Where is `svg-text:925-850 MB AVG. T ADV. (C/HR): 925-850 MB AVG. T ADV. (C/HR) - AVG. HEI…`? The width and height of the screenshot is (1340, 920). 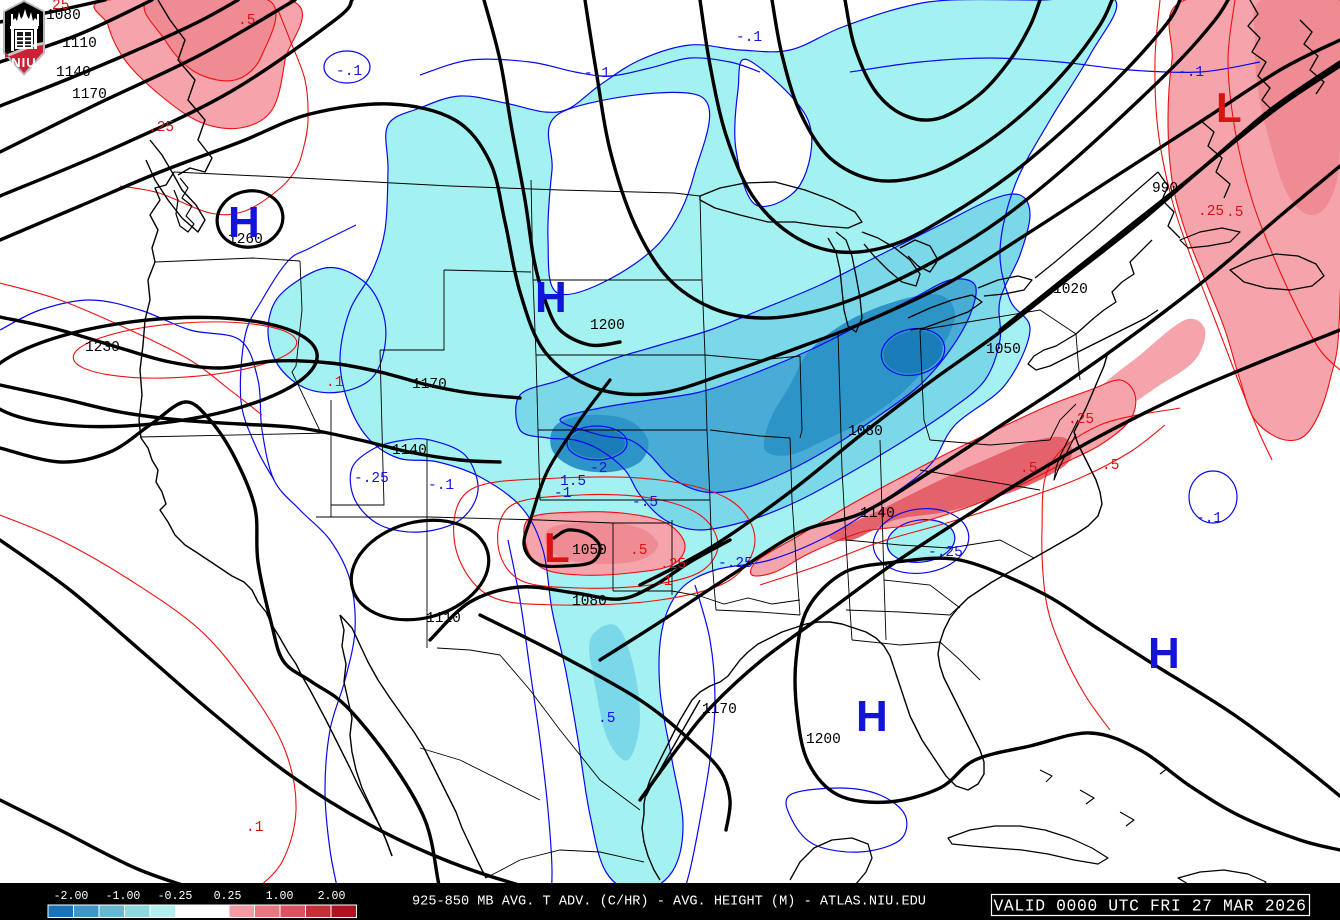
svg-text:925-850 MB AVG. T ADV. (C/HR): 925-850 MB AVG. T ADV. (C/HR) - AVG. HEI… is located at coordinates (669, 902).